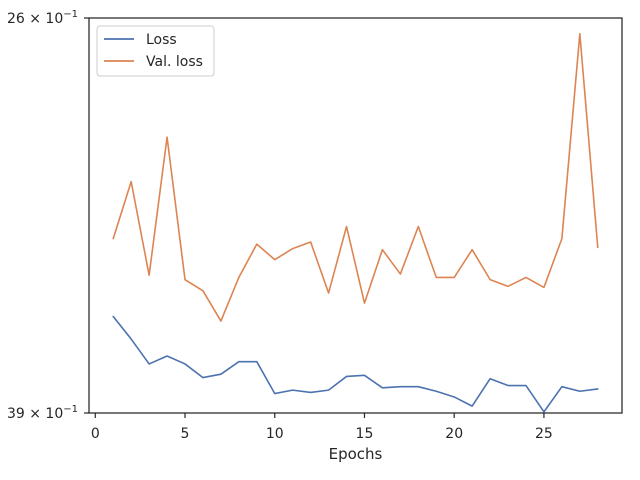  I want to click on x-tick-label: 0, so click(95, 434).